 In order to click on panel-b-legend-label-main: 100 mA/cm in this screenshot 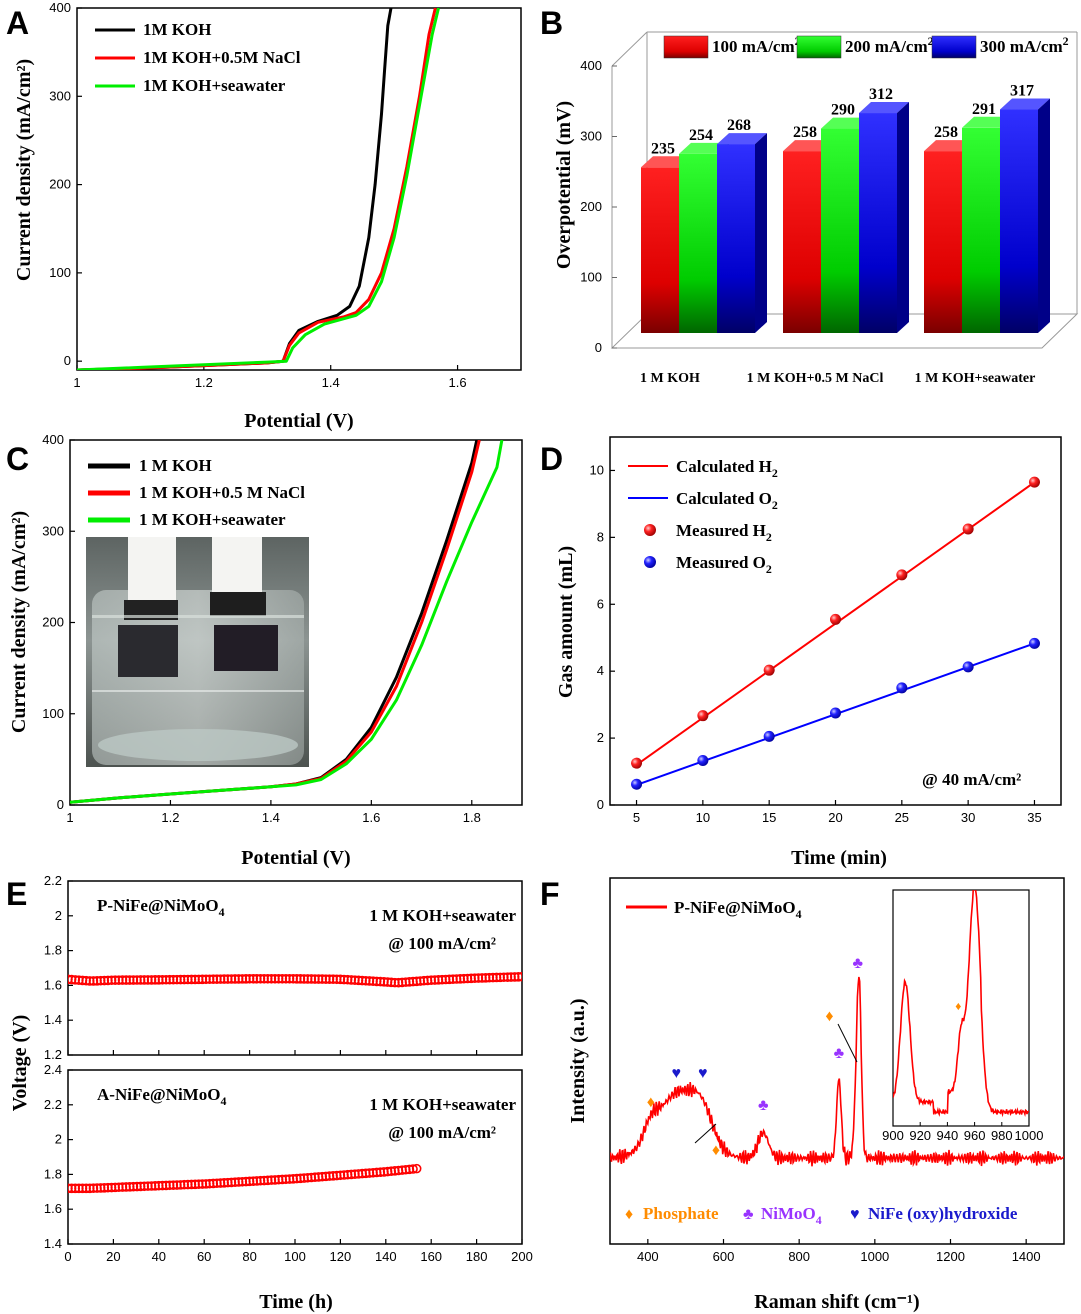, I will do `click(753, 46)`.